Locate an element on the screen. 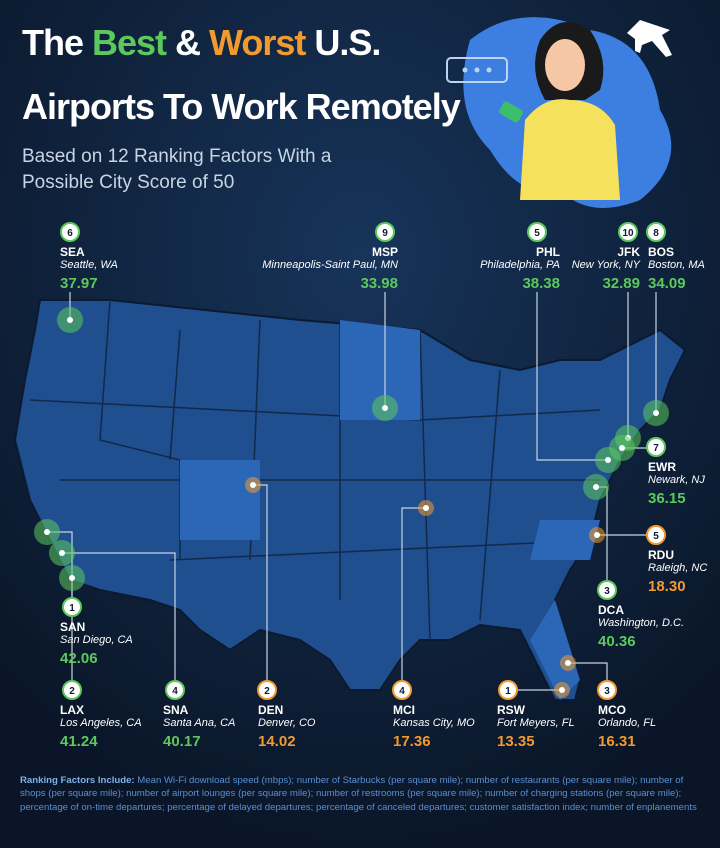 This screenshot has width=720, height=848. airport-score: 13.35 is located at coordinates (516, 741).